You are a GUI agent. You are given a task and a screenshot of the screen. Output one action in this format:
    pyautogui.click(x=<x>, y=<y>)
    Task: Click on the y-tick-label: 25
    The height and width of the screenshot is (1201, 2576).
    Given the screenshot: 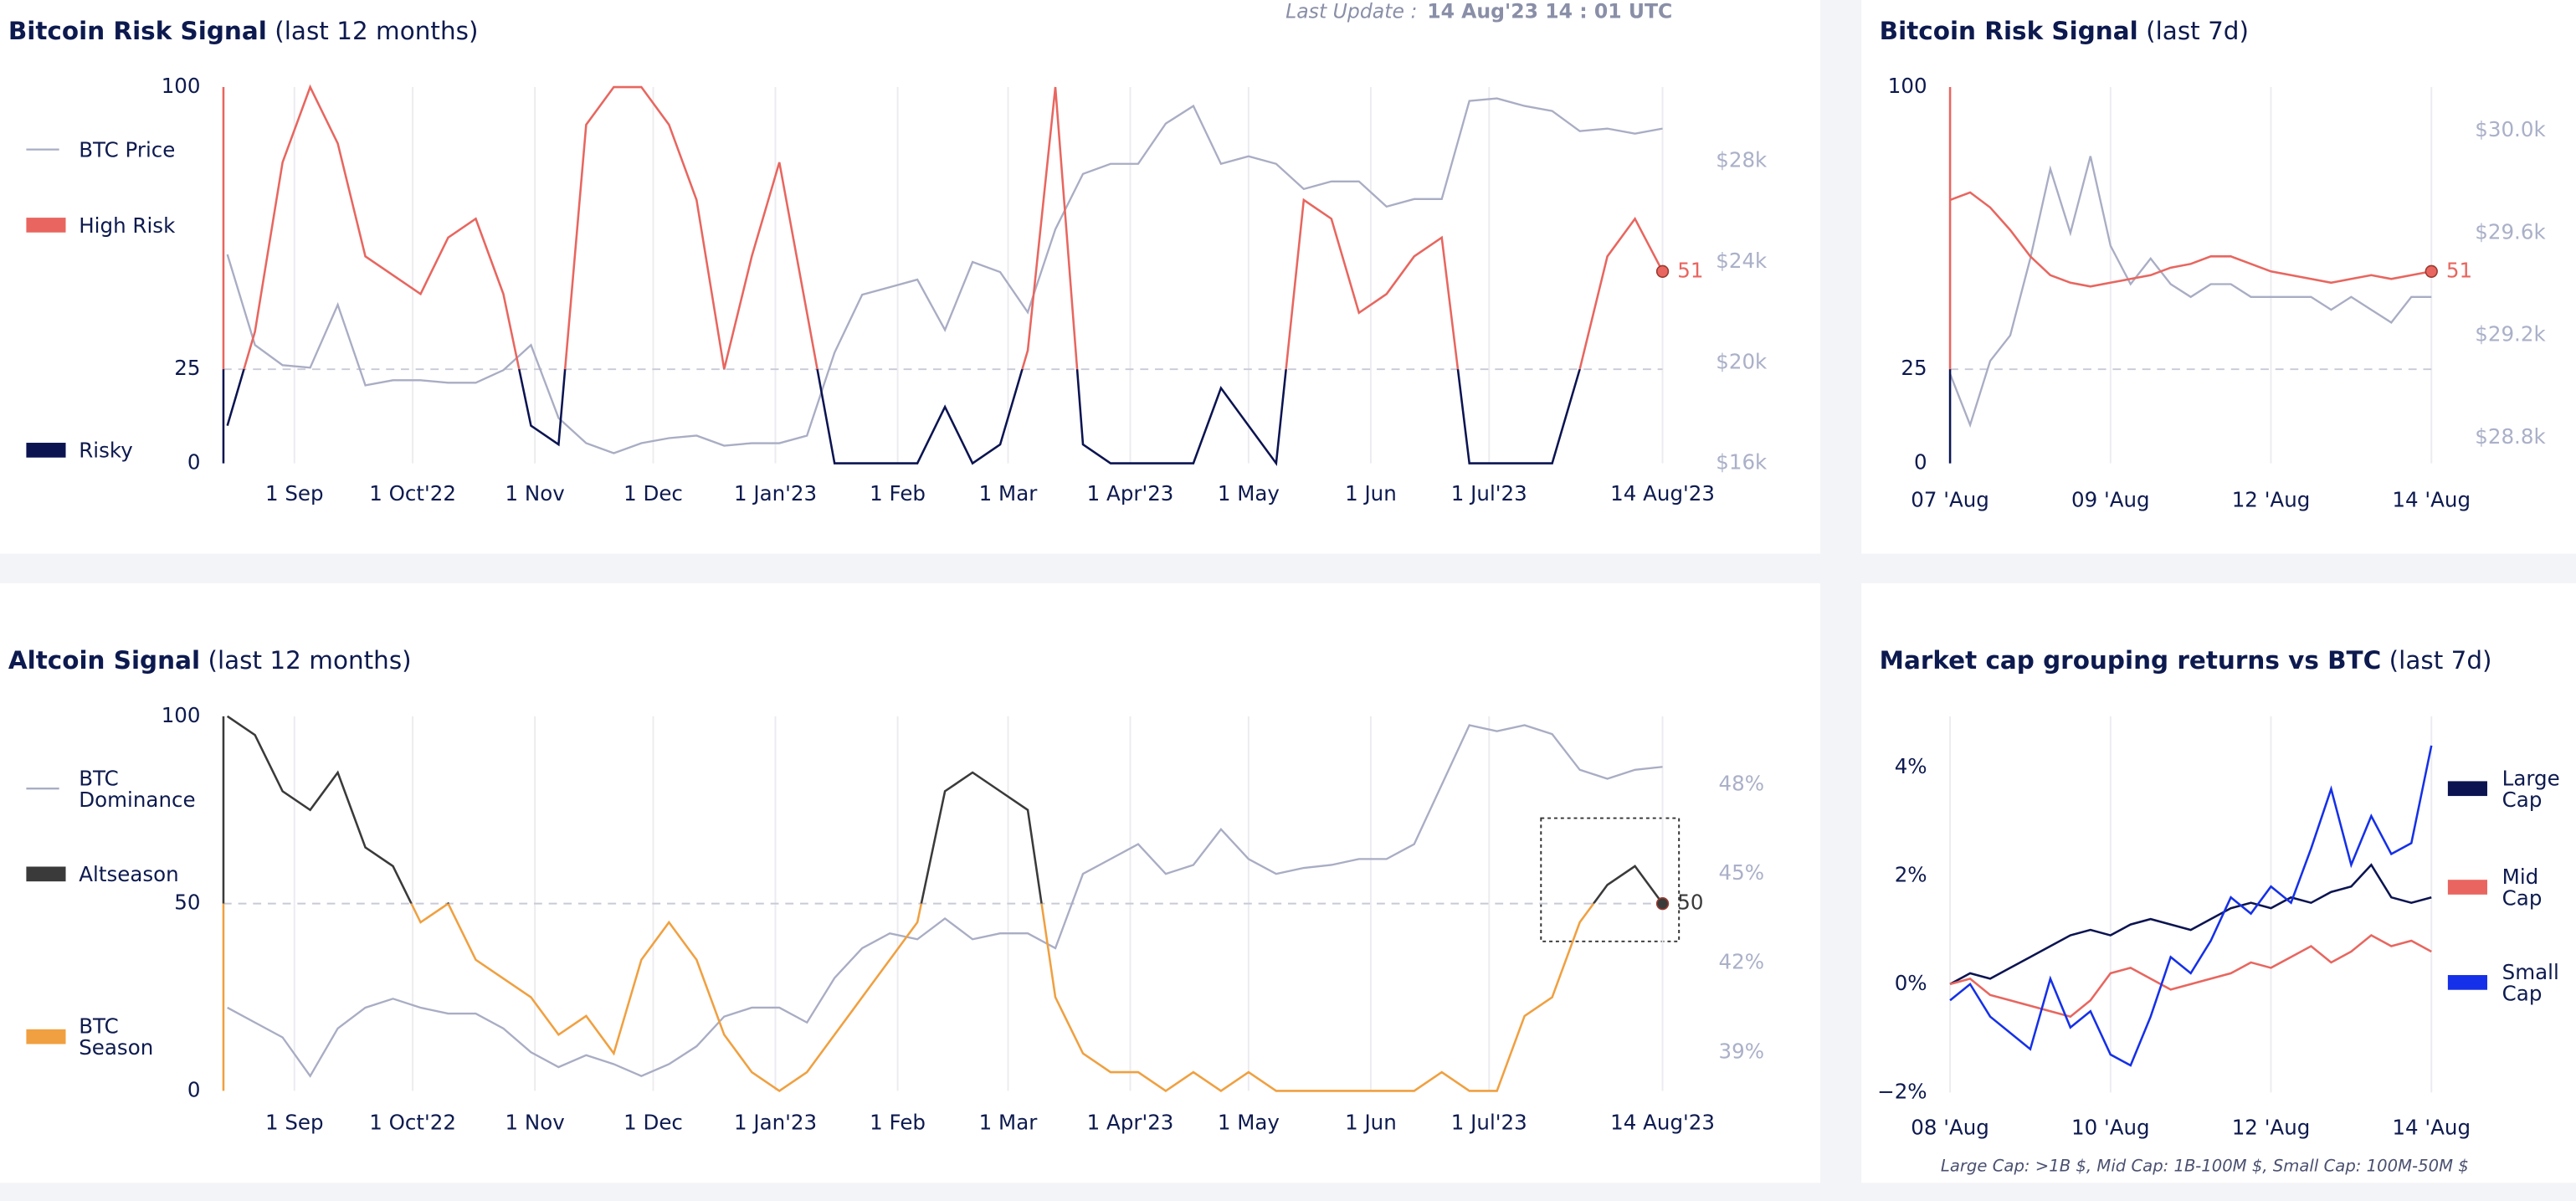 What is the action you would take?
    pyautogui.click(x=1914, y=368)
    